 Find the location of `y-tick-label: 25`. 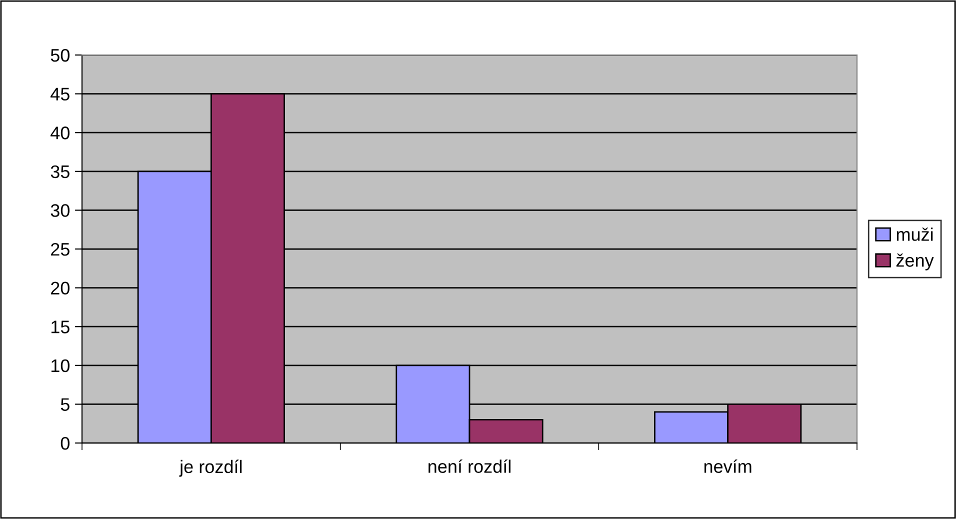

y-tick-label: 25 is located at coordinates (60, 249).